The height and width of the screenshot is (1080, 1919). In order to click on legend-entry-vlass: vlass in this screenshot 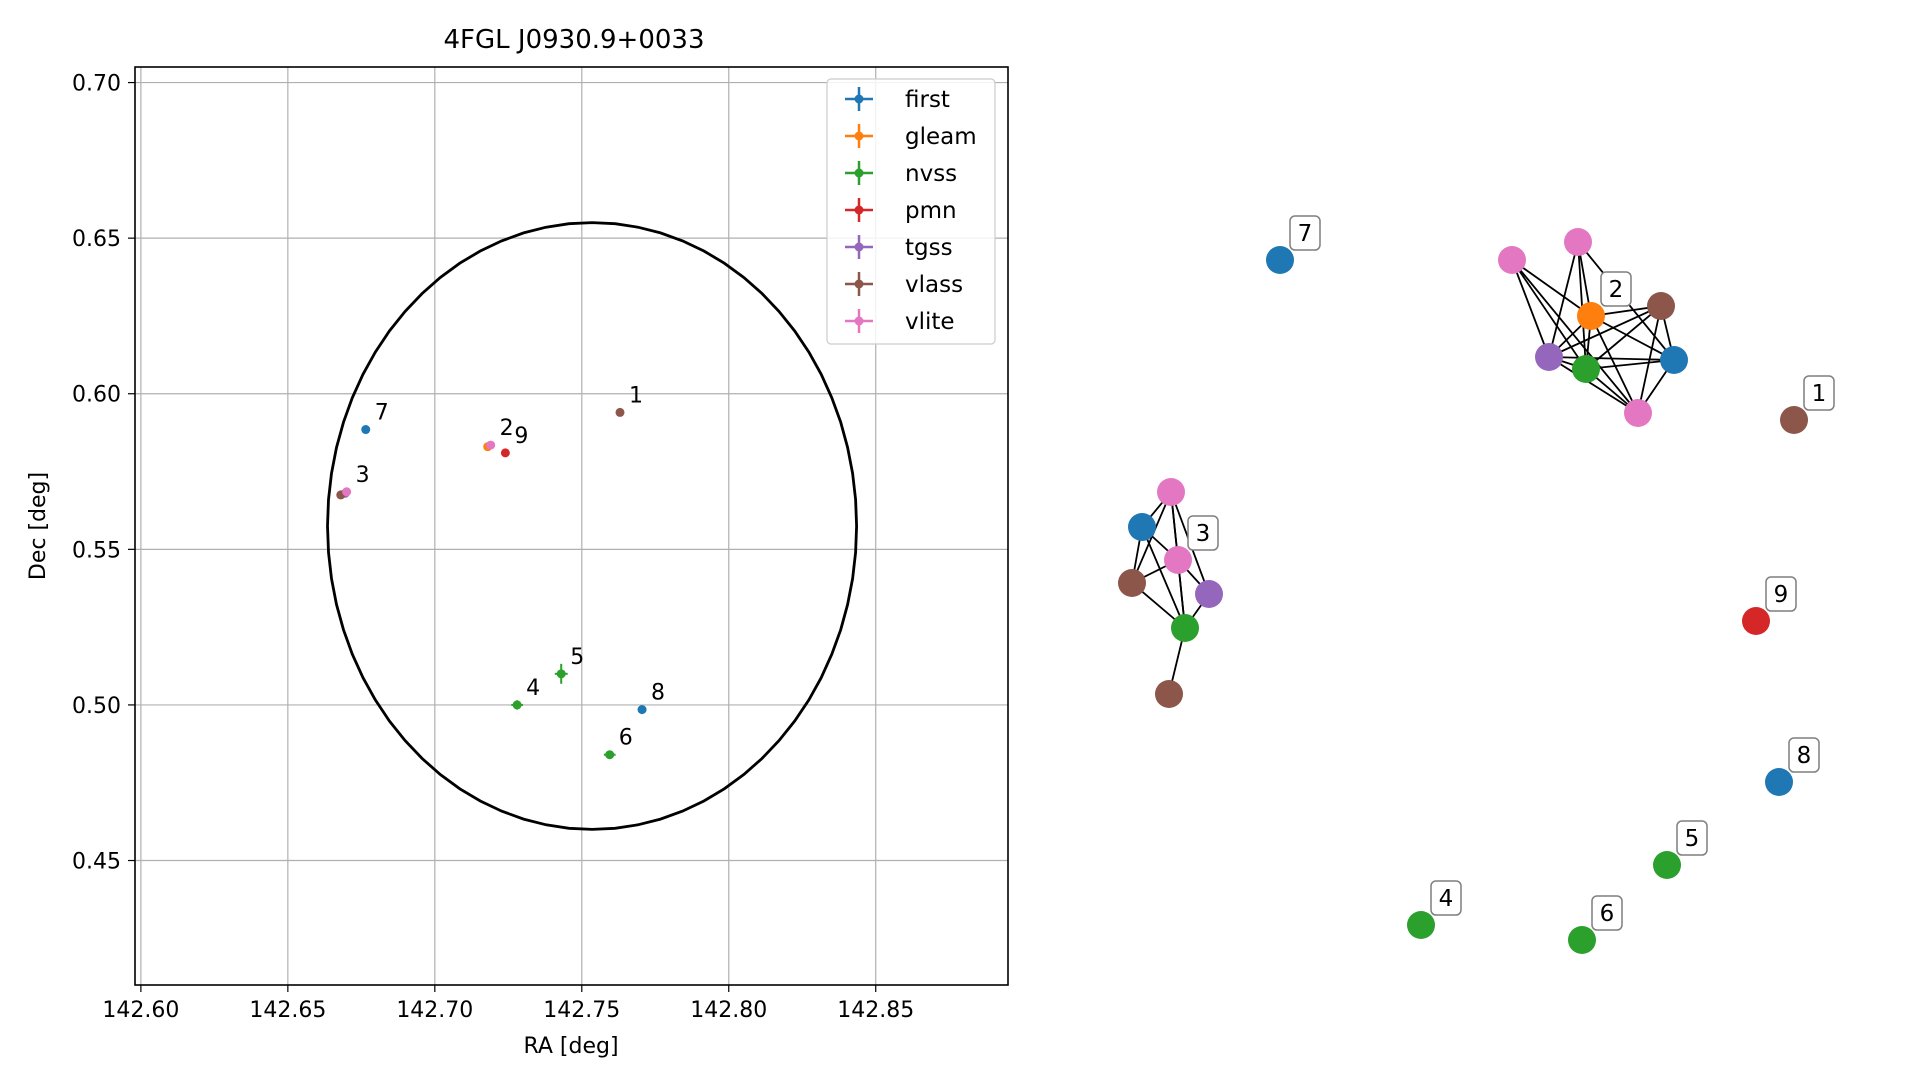, I will do `click(934, 285)`.